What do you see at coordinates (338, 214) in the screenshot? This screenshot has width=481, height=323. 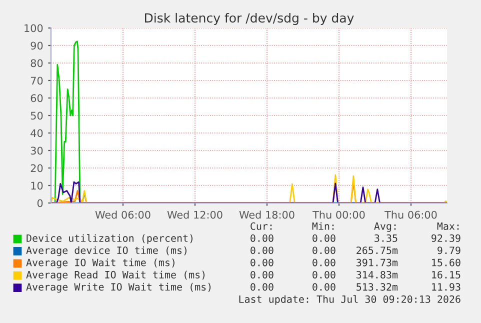 I see `x-tick-label: Thu 00:00` at bounding box center [338, 214].